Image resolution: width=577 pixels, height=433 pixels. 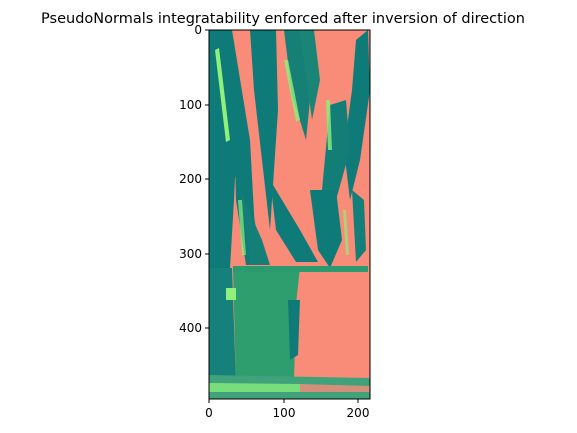 I want to click on x-tick-label: 200, so click(x=358, y=413).